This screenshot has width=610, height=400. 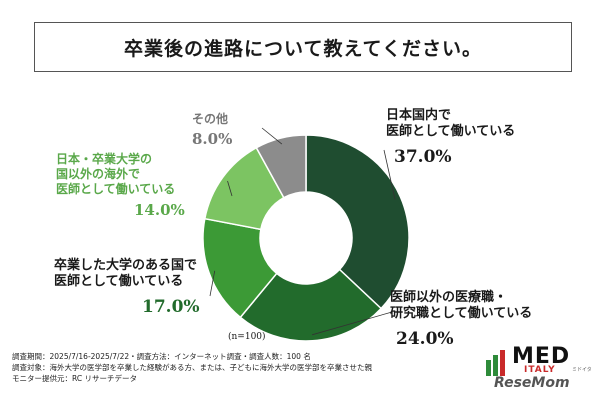 I want to click on logo-med: MED, so click(x=541, y=356).